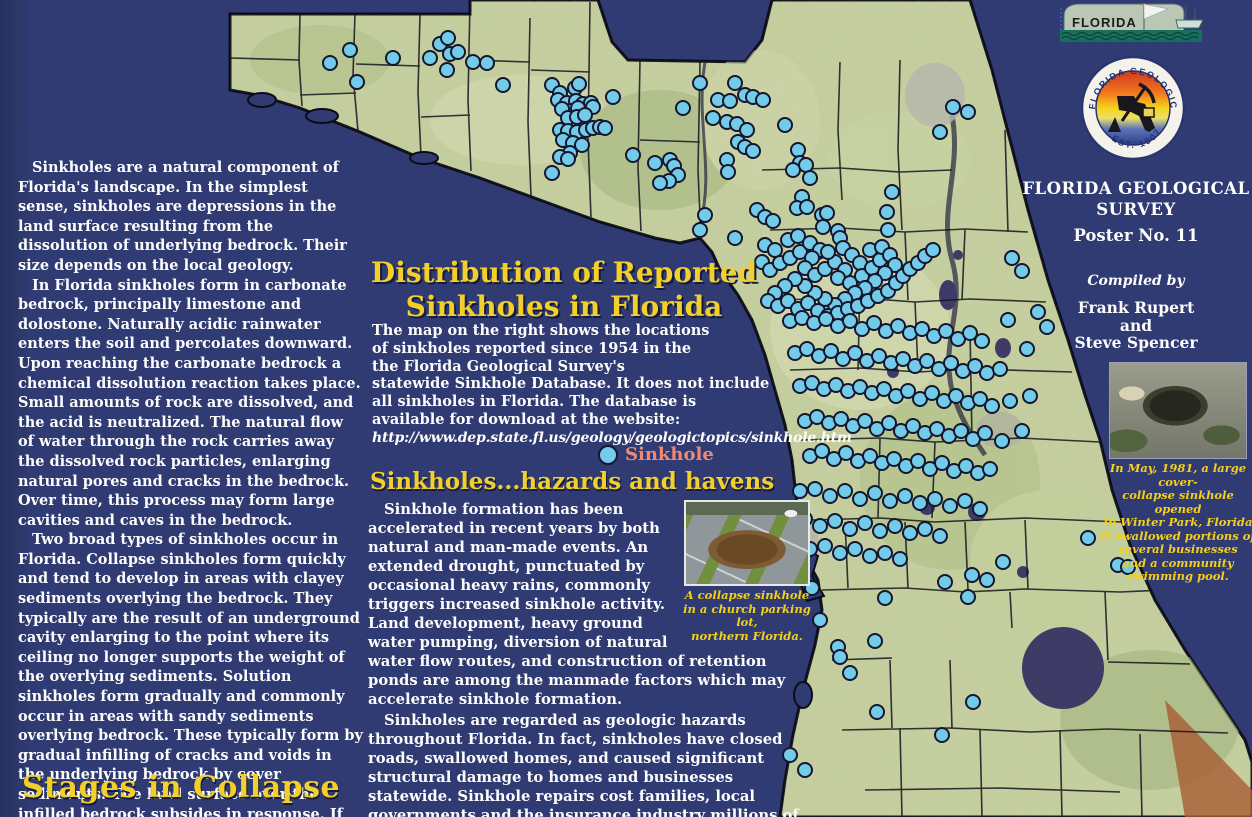 This screenshot has height=817, width=1252. What do you see at coordinates (966, 285) in the screenshot?
I see `river-st-johns` at bounding box center [966, 285].